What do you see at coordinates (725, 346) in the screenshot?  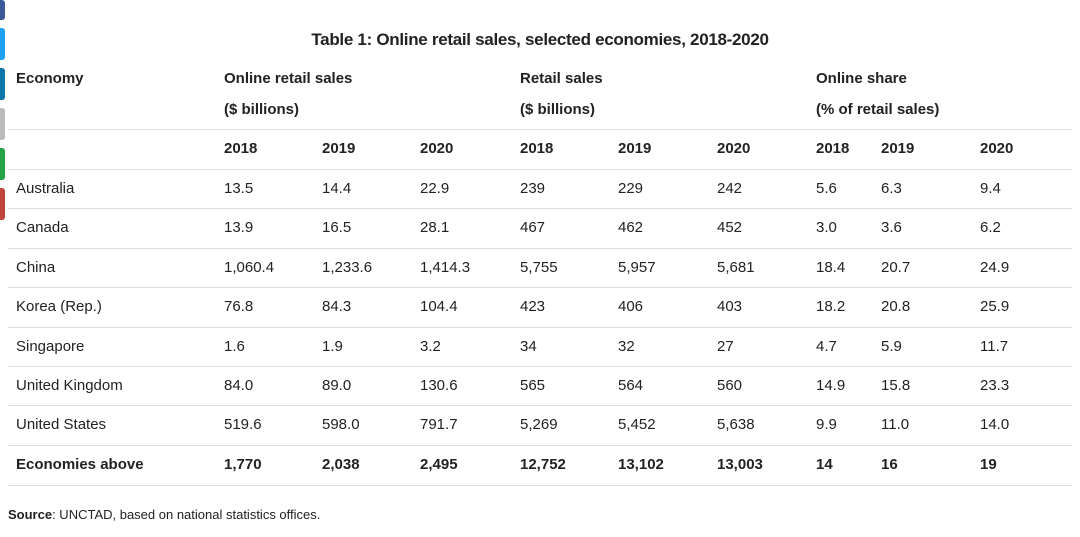 I see `table-cell: 27` at bounding box center [725, 346].